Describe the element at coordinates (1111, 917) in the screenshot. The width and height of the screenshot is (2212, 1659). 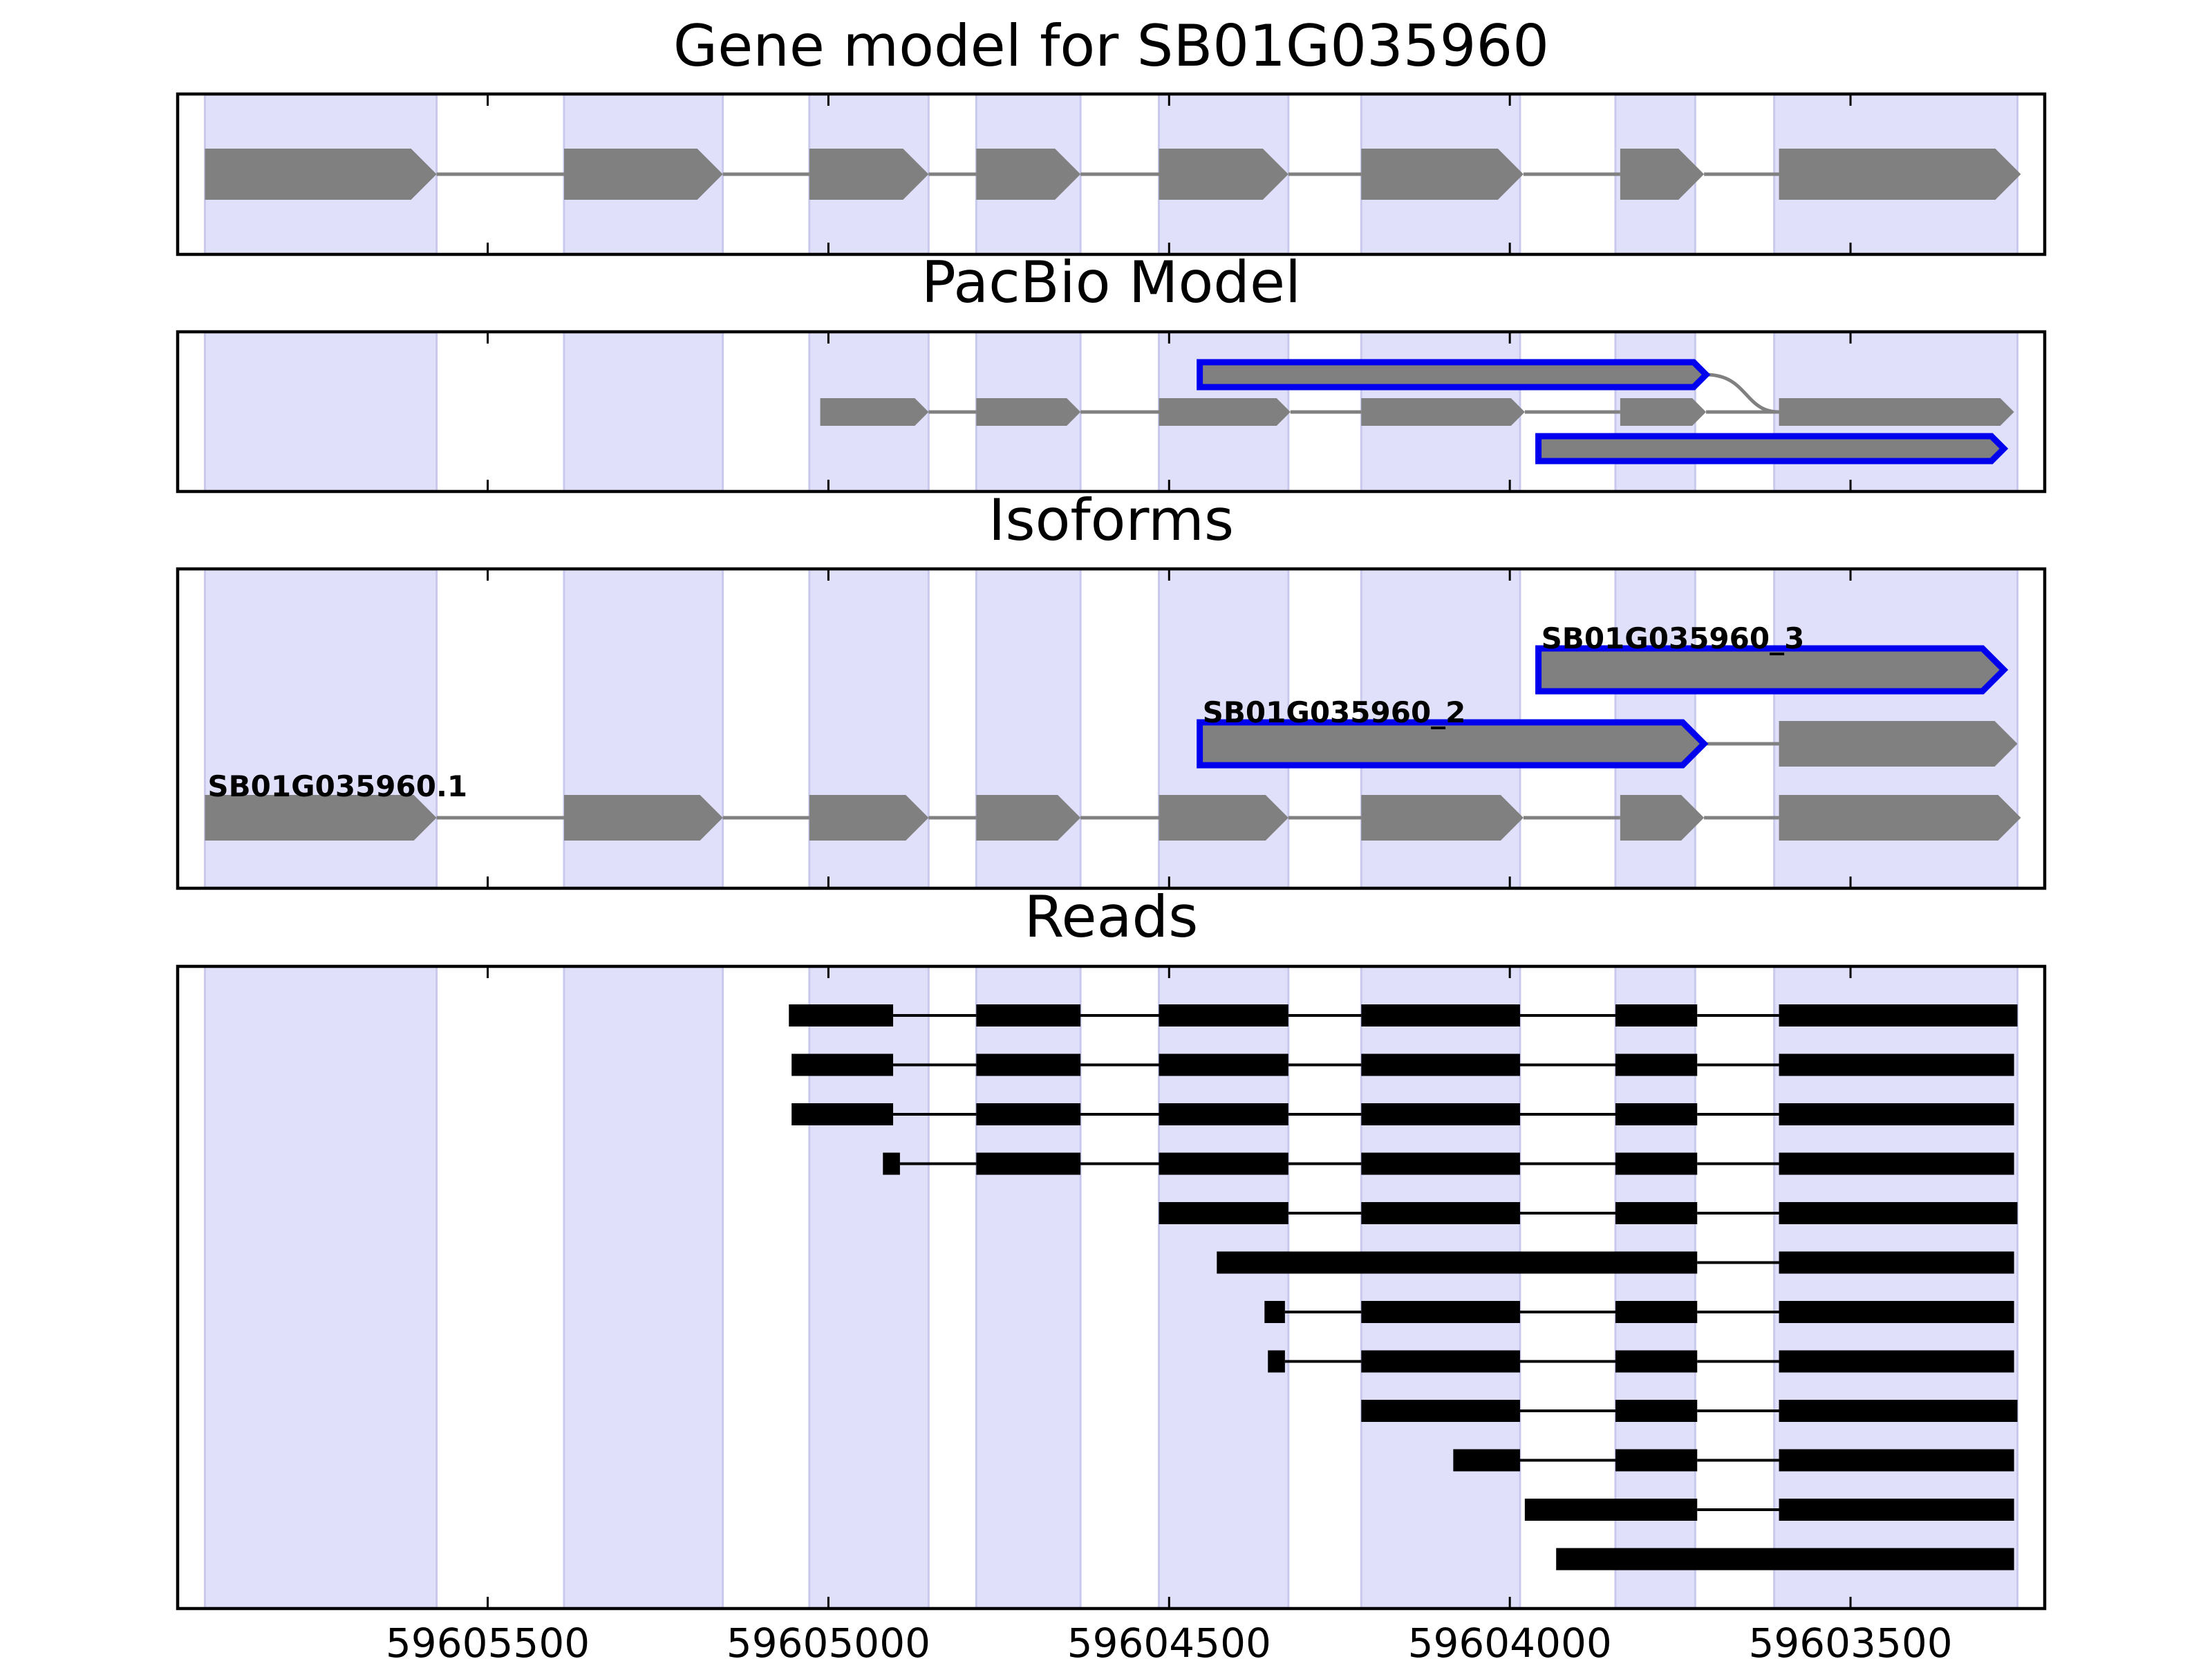
I see `panel-title: Reads` at that location.